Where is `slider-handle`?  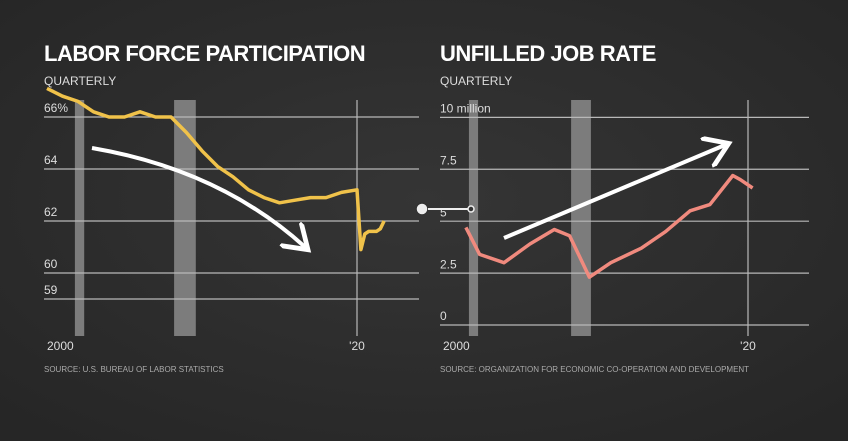
slider-handle is located at coordinates (422, 209).